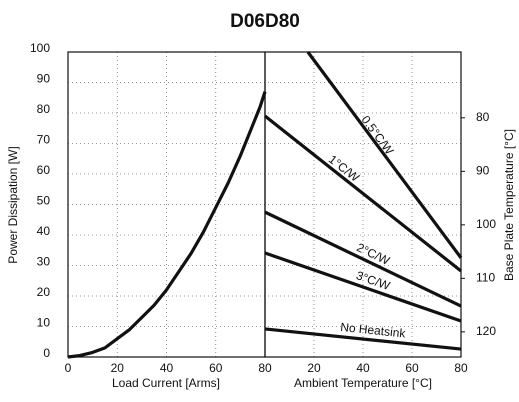  What do you see at coordinates (44, 231) in the screenshot?
I see `y-tick-label: 40` at bounding box center [44, 231].